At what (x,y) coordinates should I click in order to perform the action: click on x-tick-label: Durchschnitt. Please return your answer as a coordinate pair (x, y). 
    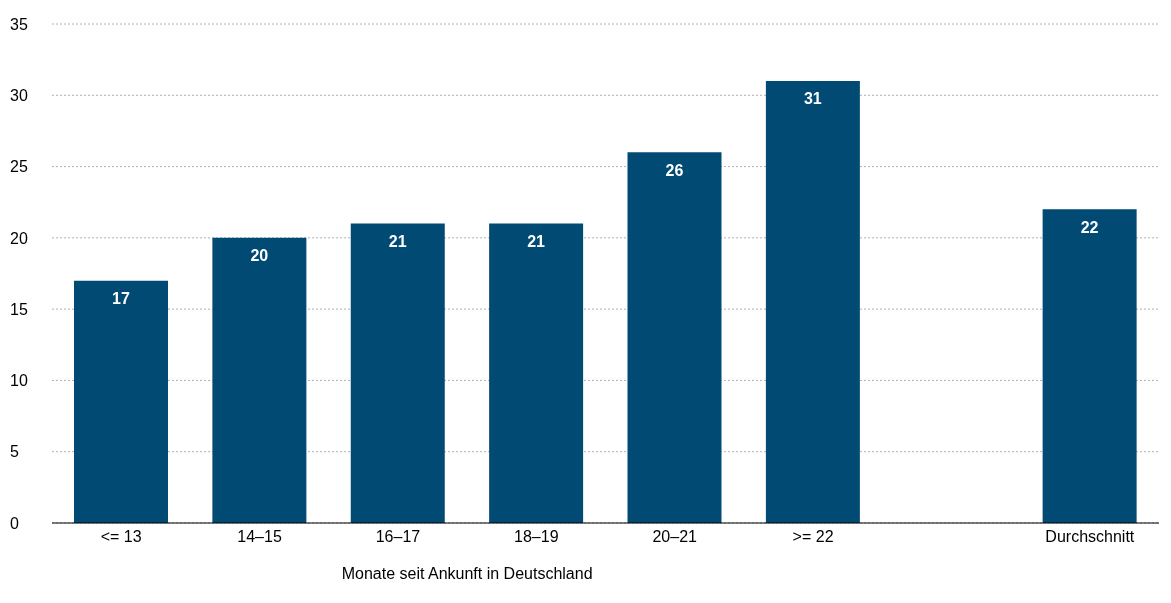
    Looking at the image, I should click on (1090, 537).